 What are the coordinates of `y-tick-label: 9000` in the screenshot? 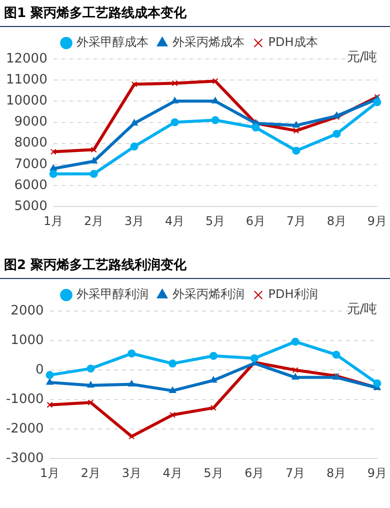 It's located at (31, 122).